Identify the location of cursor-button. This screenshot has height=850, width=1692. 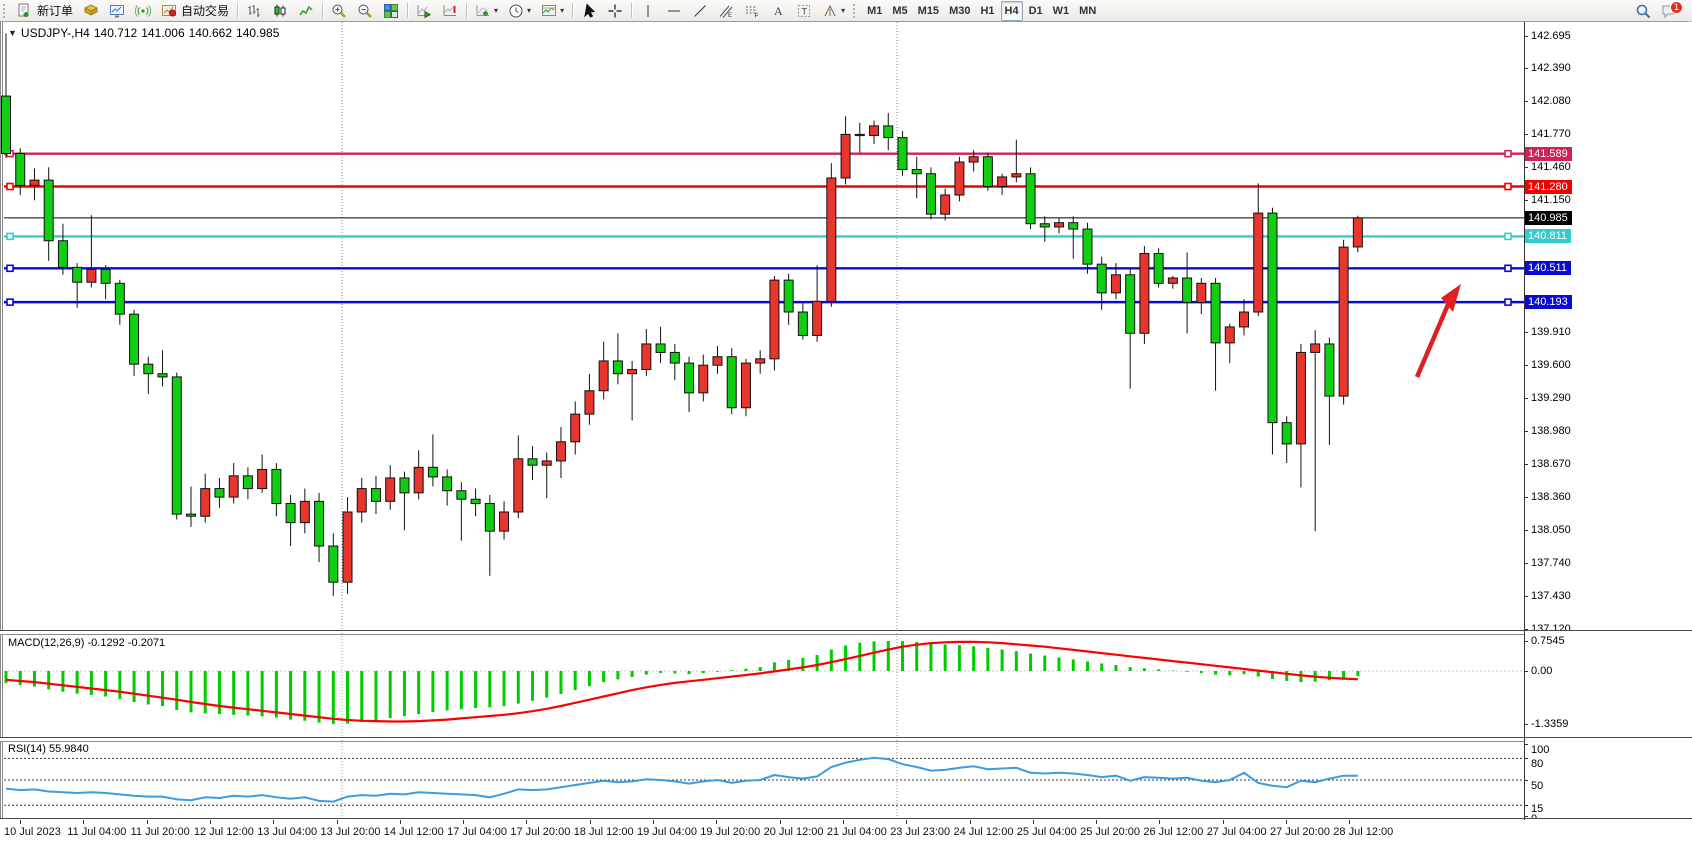
(589, 11).